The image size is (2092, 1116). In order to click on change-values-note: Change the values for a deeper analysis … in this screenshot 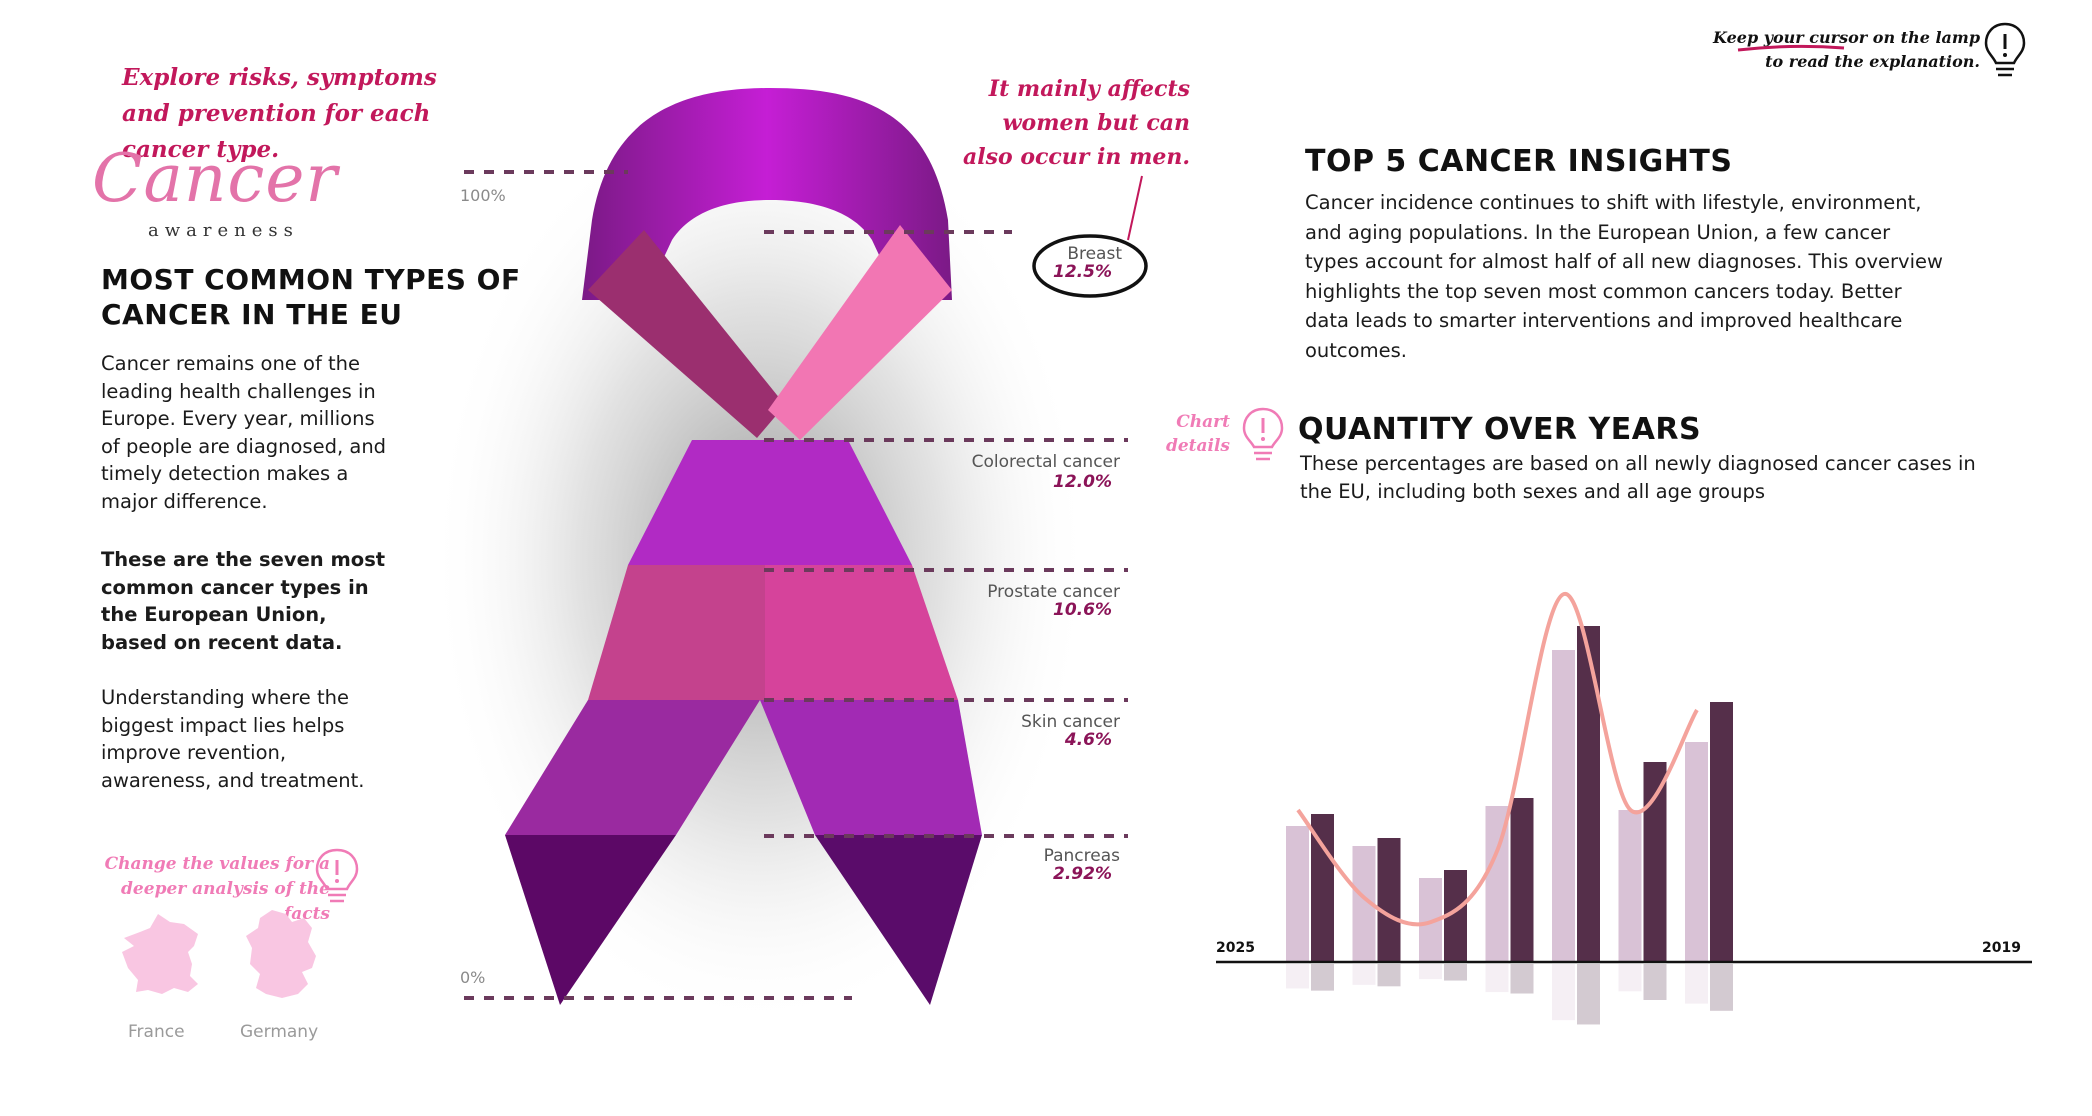, I will do `click(217, 889)`.